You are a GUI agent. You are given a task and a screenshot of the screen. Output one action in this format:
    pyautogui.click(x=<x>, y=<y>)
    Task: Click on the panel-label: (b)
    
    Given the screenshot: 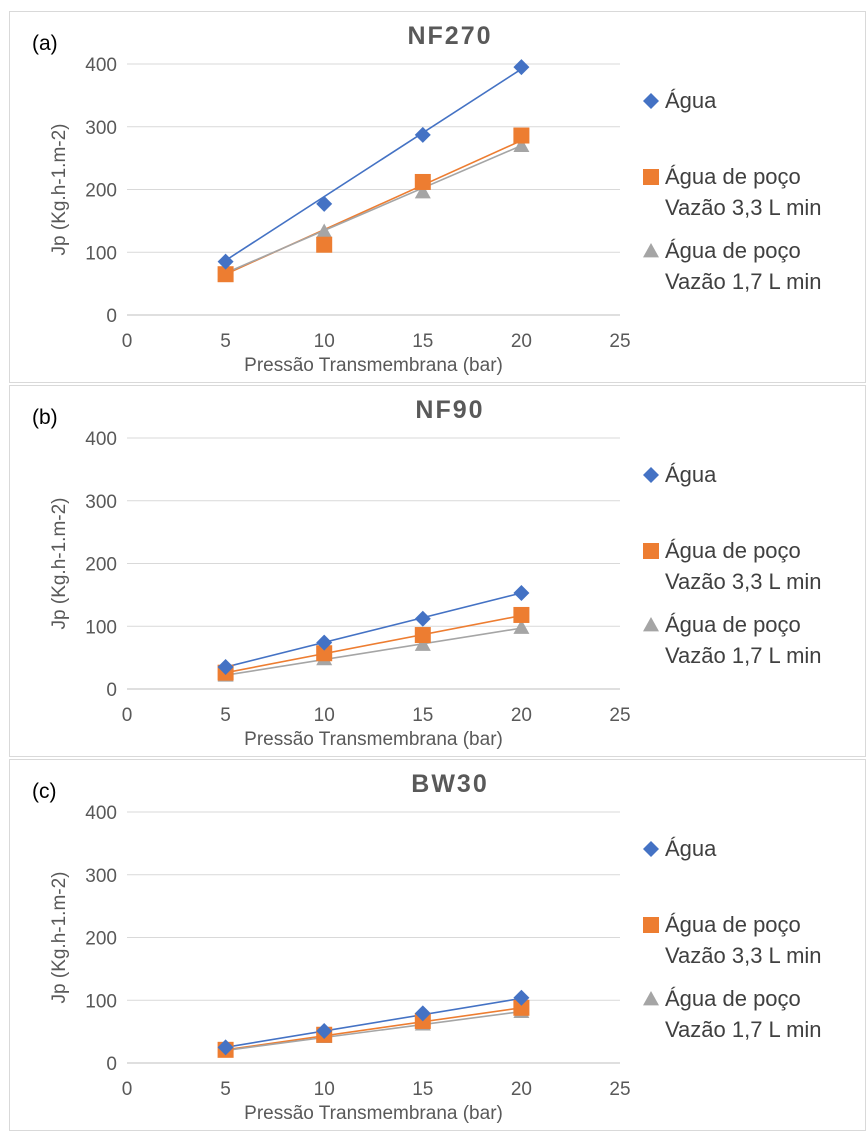 What is the action you would take?
    pyautogui.click(x=45, y=417)
    